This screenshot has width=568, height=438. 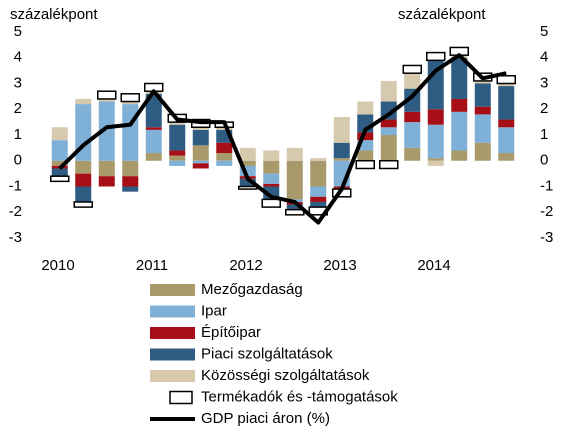 I want to click on x-tick-label: 2011, so click(x=152, y=265).